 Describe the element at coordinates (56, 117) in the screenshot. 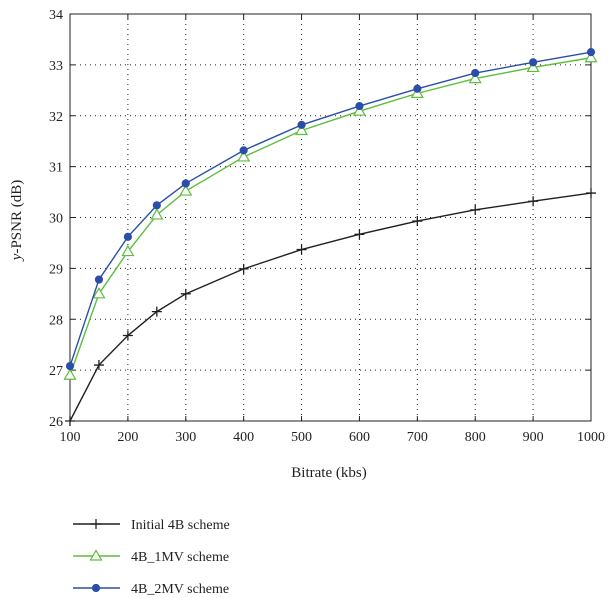

I see `y-tick-label: 32` at that location.